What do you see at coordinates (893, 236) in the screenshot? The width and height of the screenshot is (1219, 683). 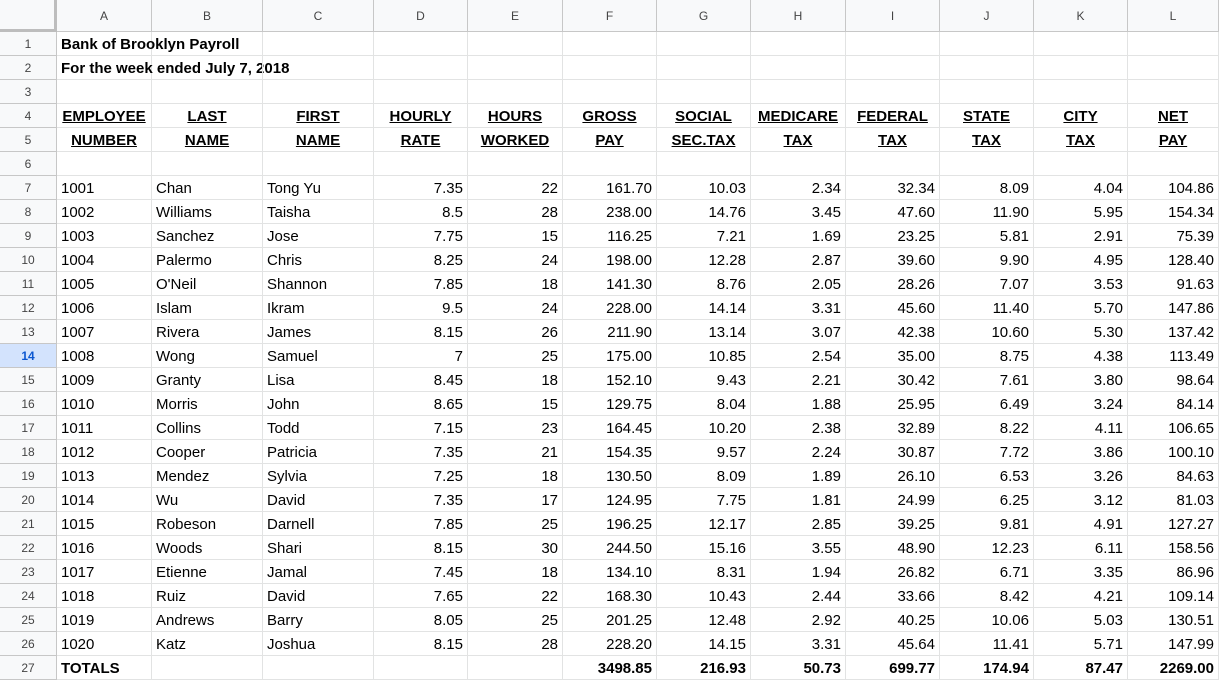 I see `employee-cell: 23.25` at bounding box center [893, 236].